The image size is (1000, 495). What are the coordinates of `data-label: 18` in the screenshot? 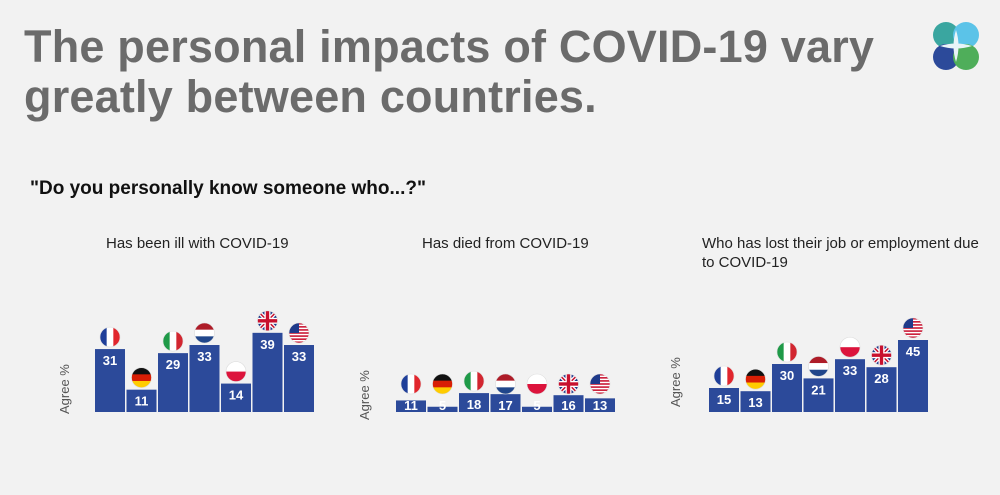 It's located at (474, 404).